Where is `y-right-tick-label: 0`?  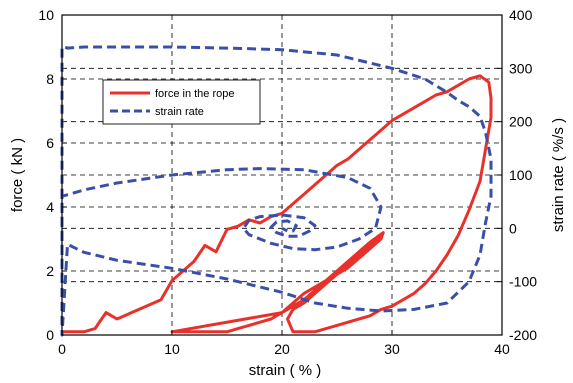
y-right-tick-label: 0 is located at coordinates (513, 228).